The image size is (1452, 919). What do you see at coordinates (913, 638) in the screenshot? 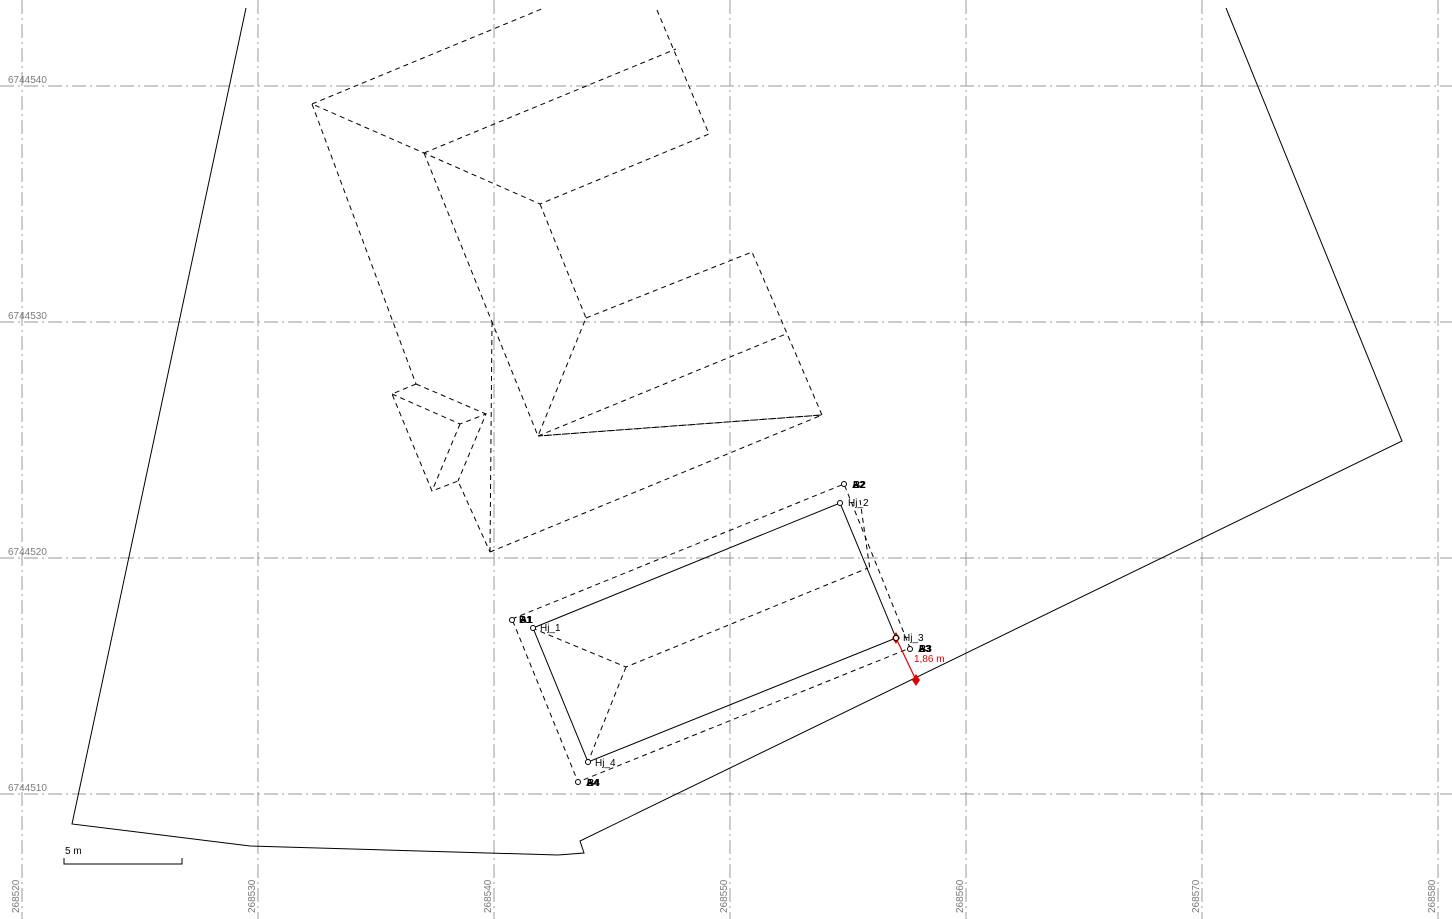
I see `point-label-hj3: Hj_3` at bounding box center [913, 638].